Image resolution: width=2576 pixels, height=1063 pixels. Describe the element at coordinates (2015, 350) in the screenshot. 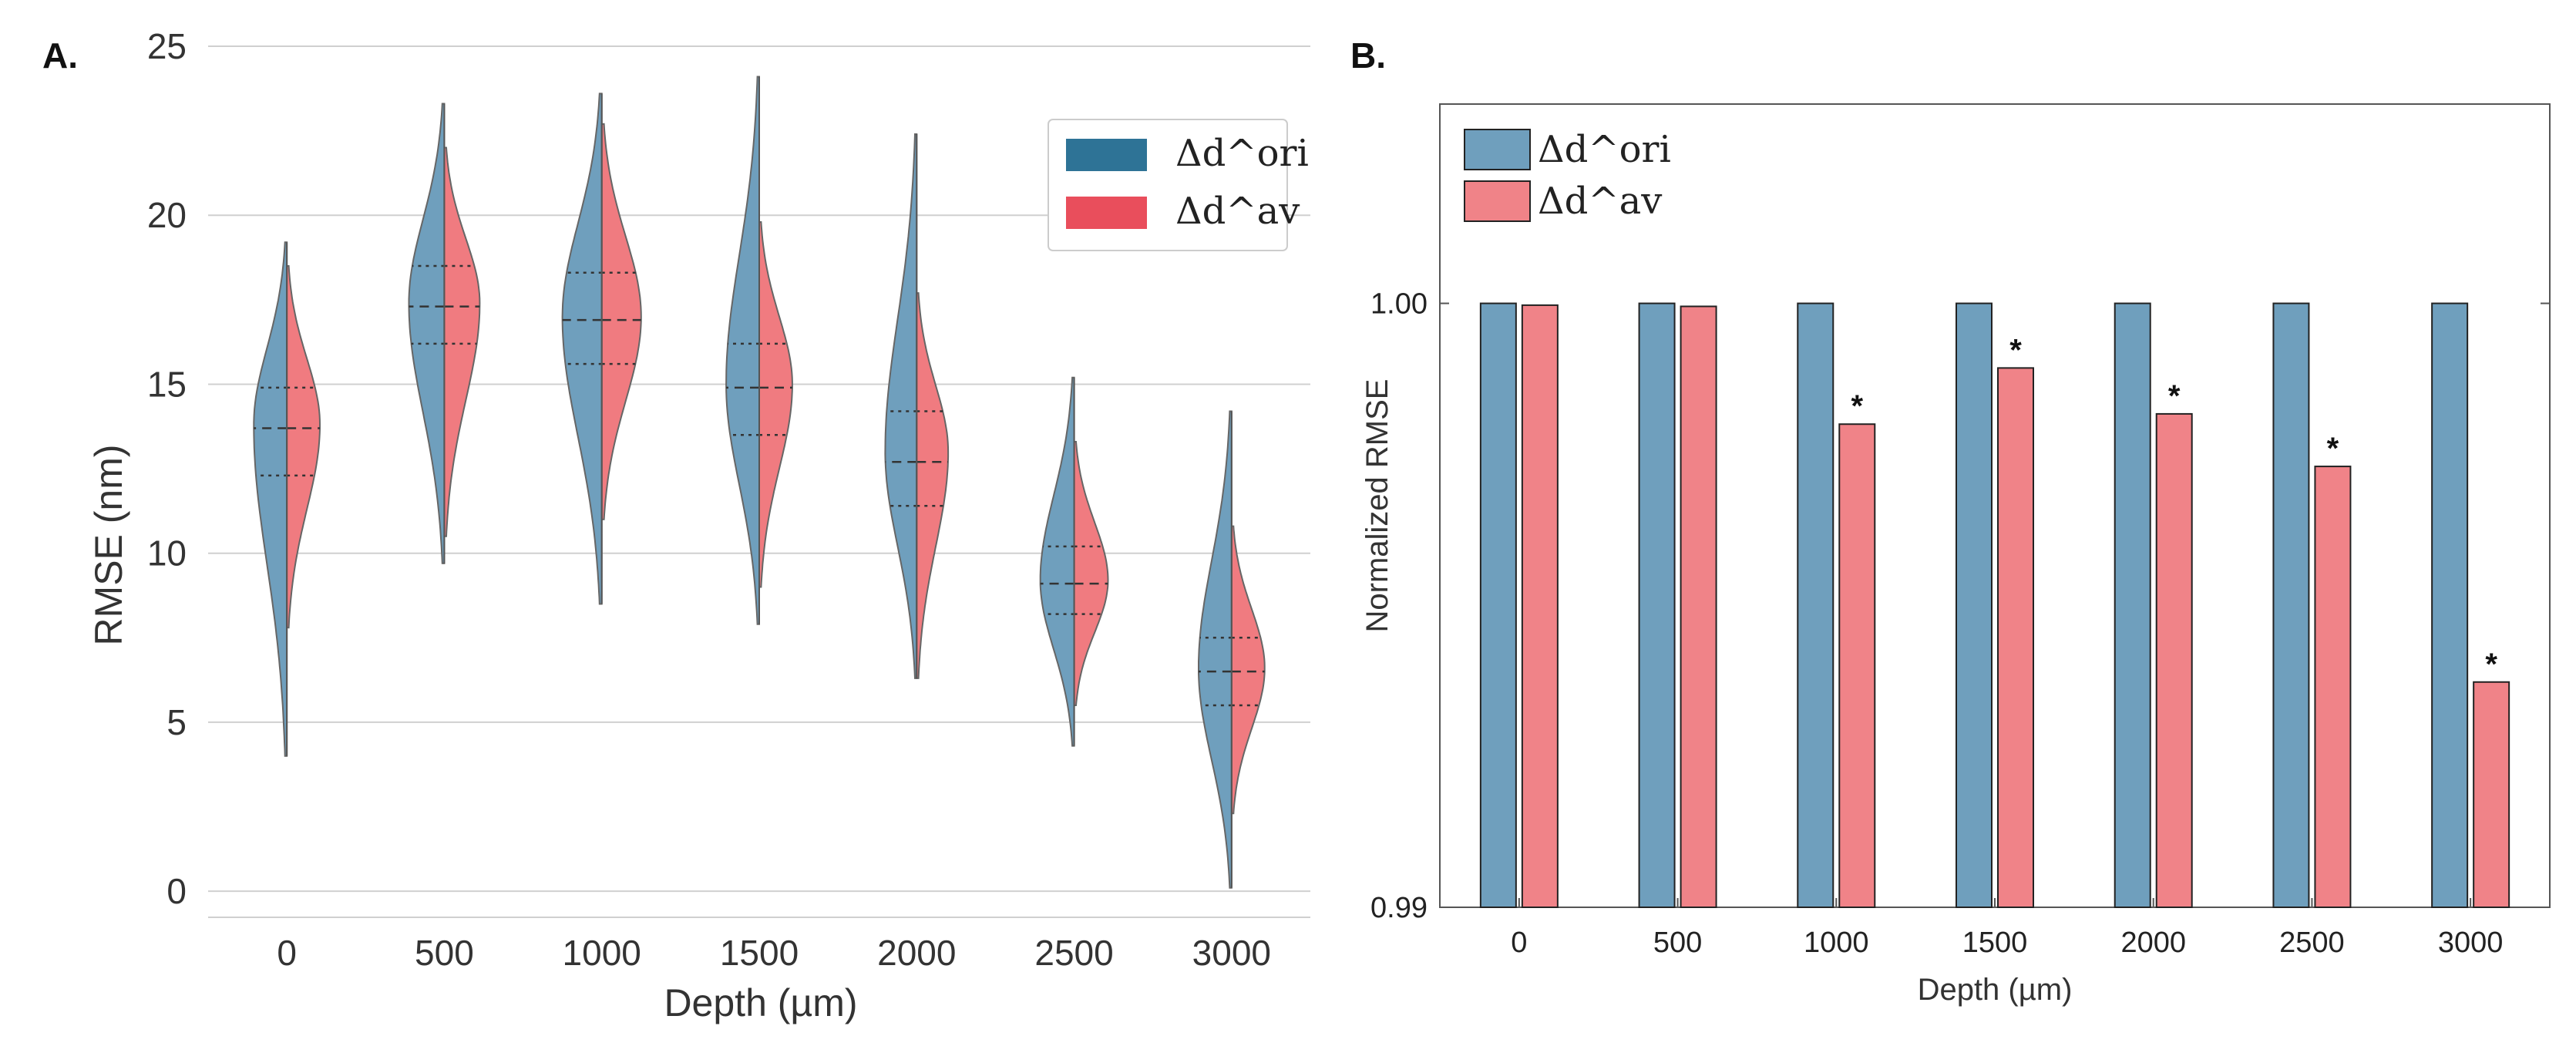

I see `significance-star-1500: *` at that location.